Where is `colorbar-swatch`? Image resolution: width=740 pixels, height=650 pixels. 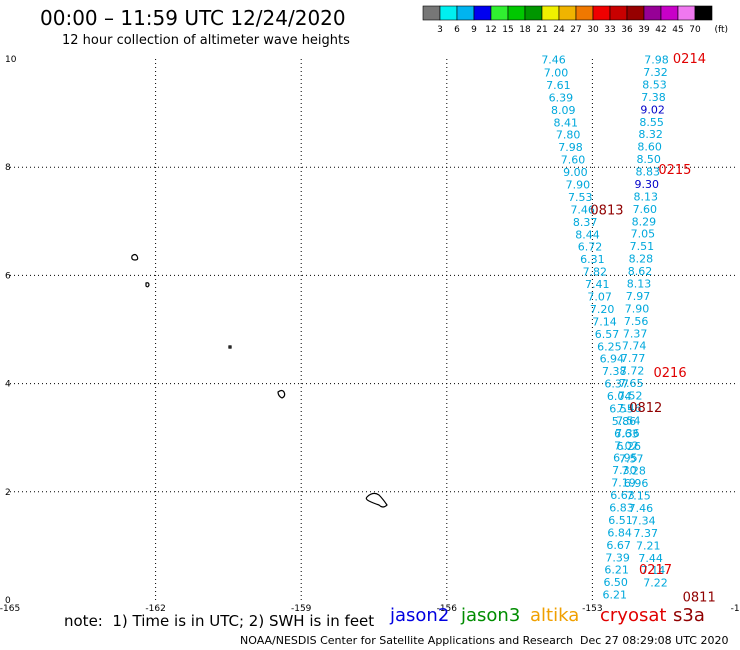 colorbar-swatch is located at coordinates (703, 13).